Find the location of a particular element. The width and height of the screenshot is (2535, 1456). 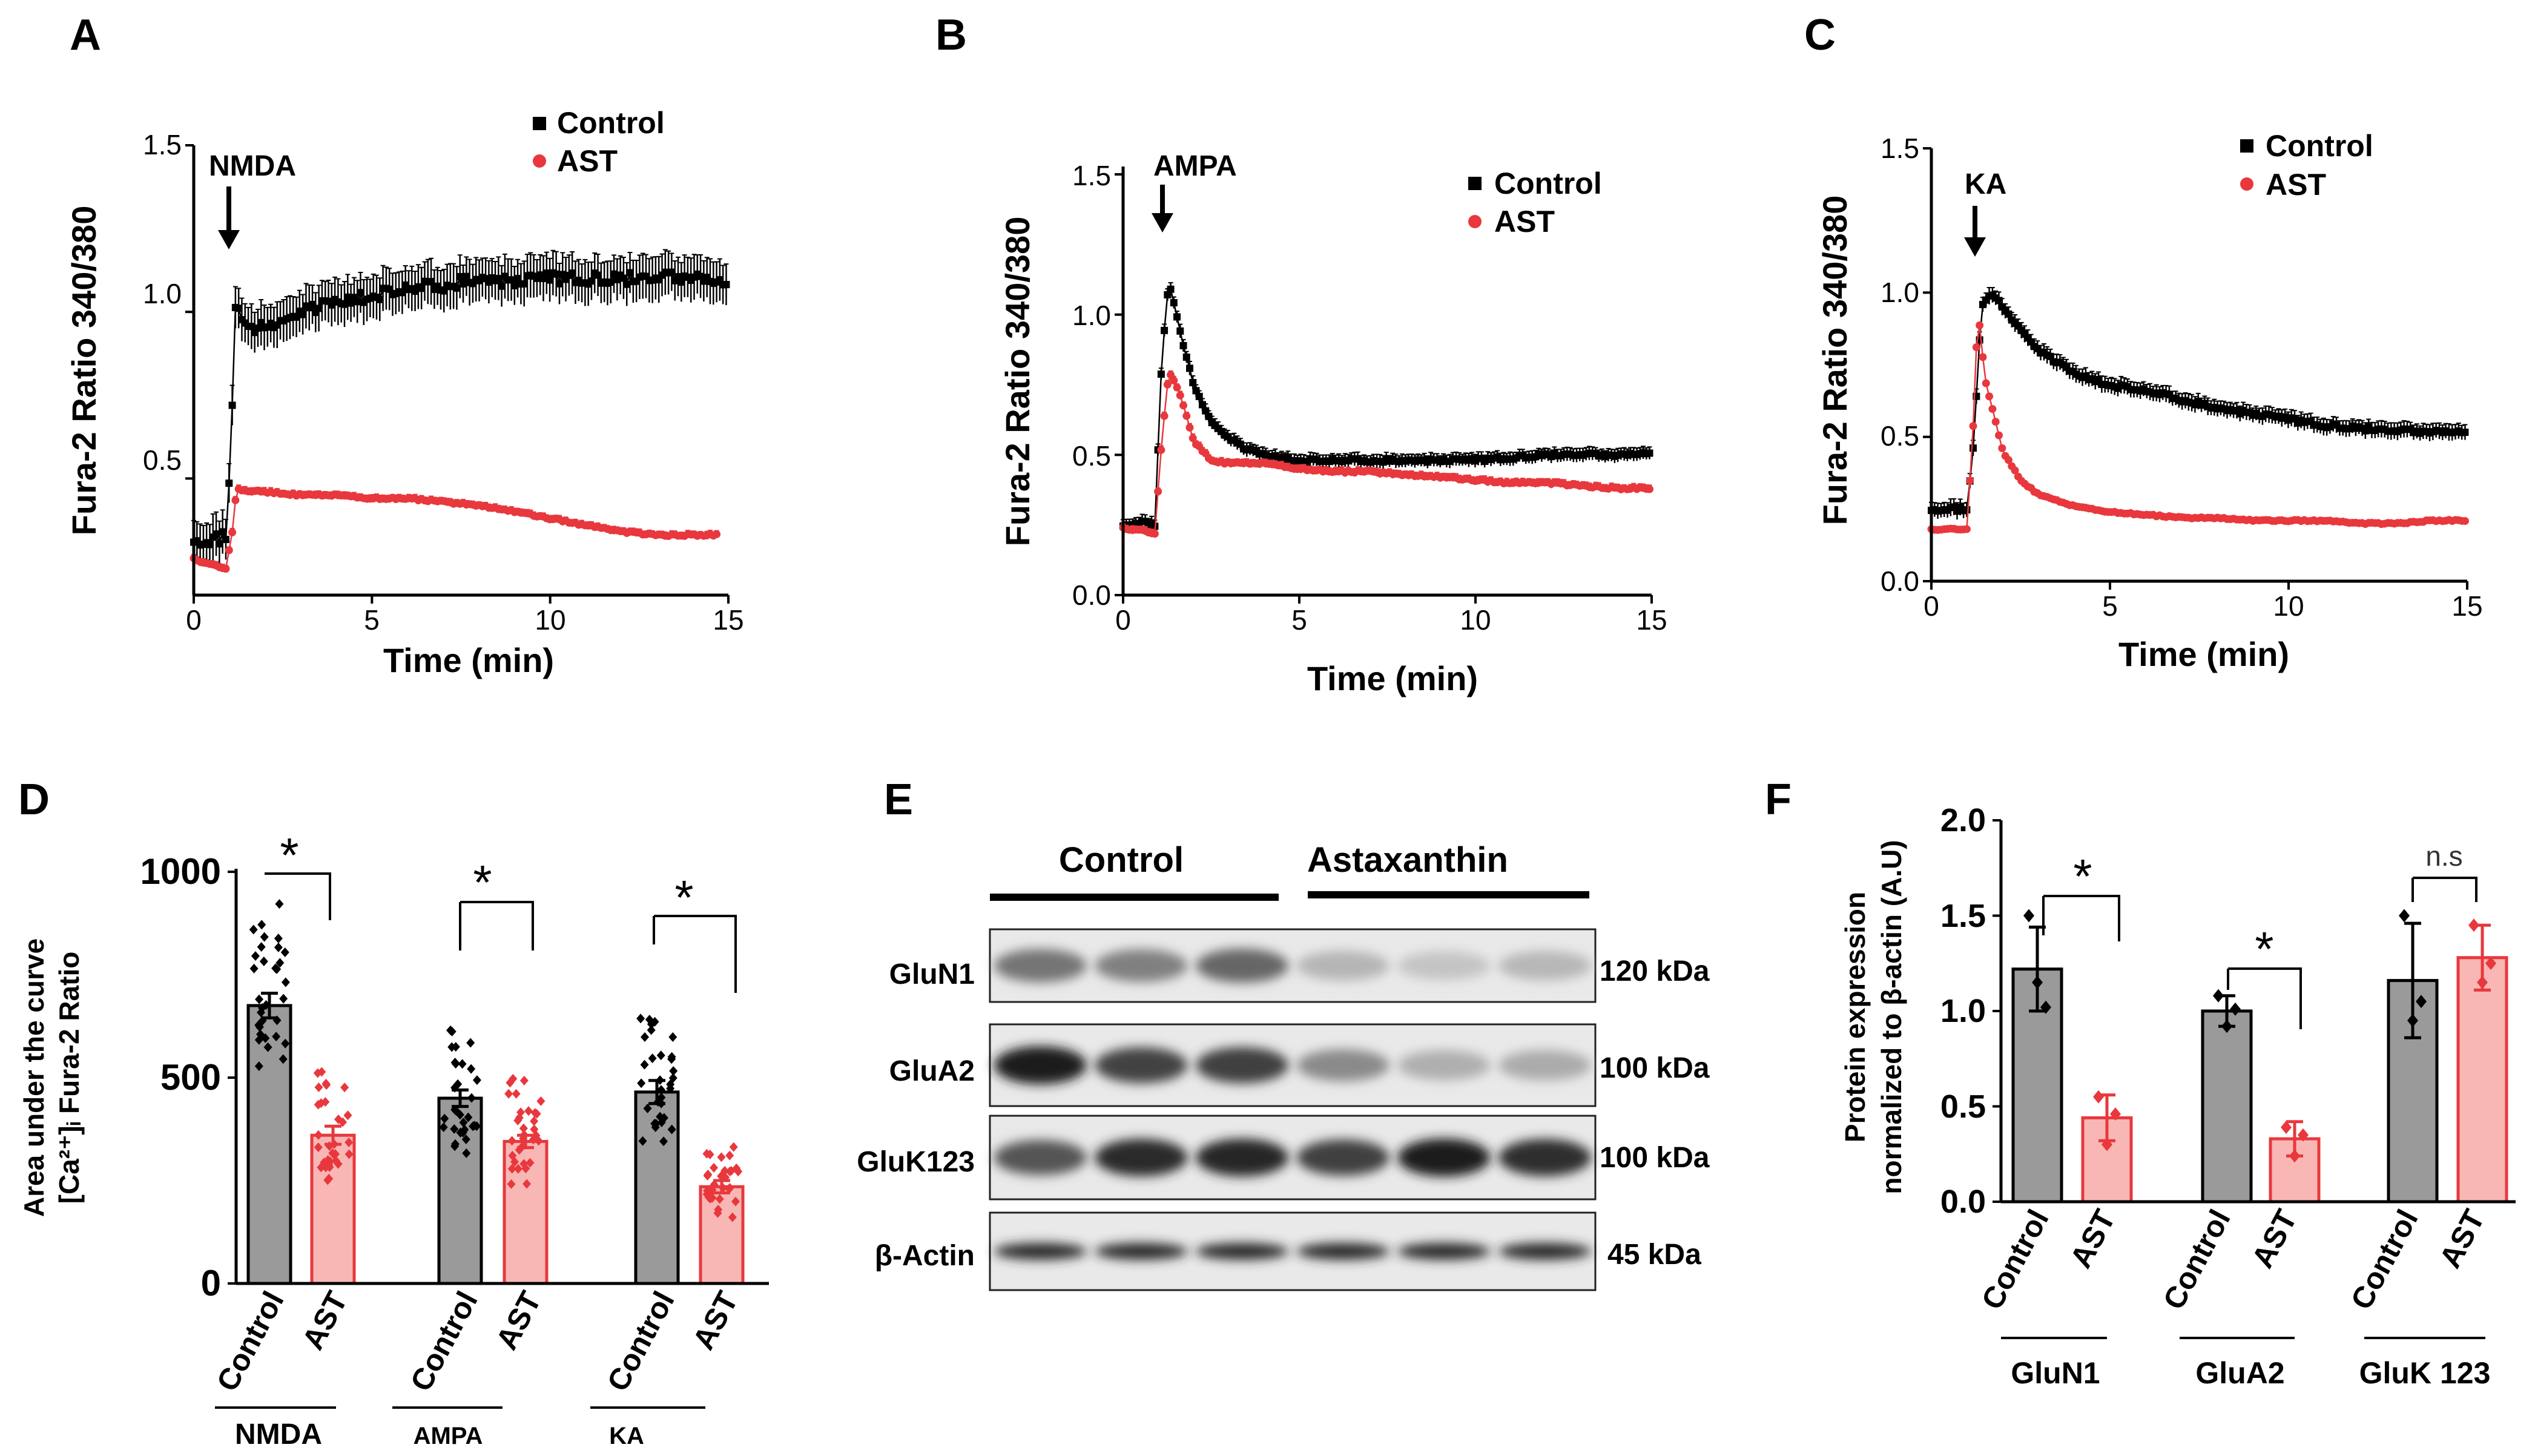

panel-d-category-label: Control is located at coordinates (641, 1342).